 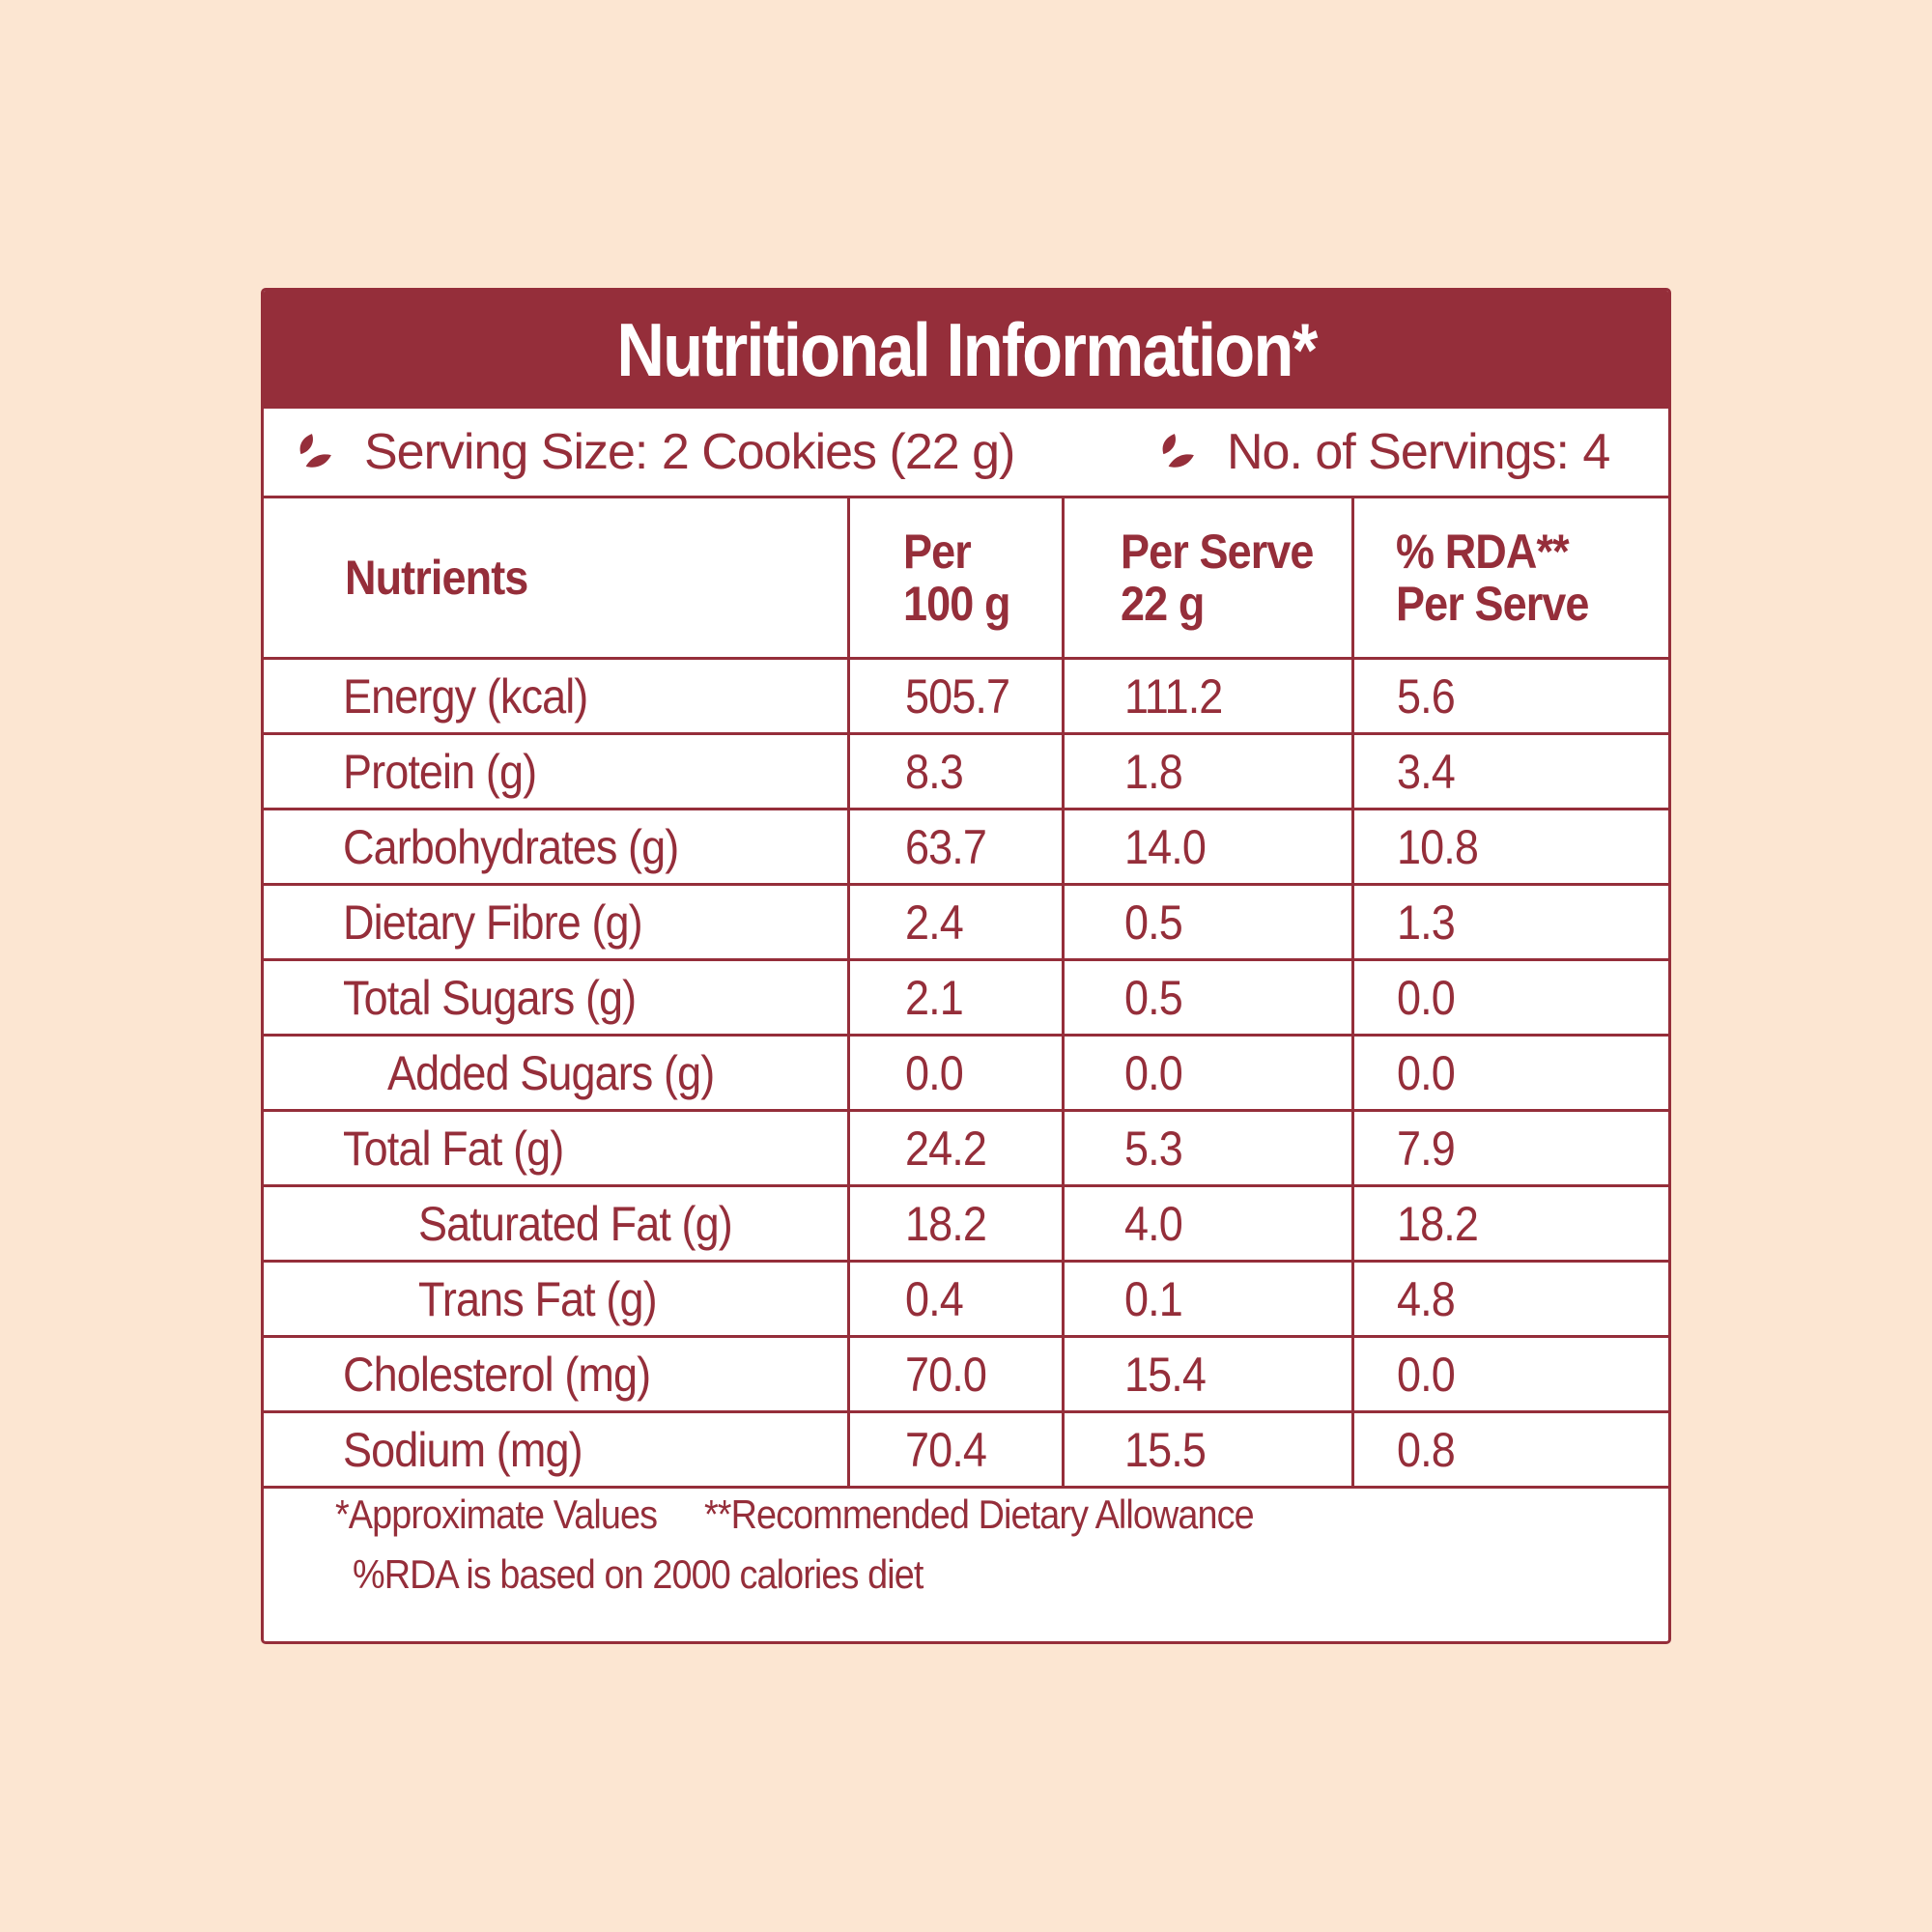 What do you see at coordinates (654, 452) in the screenshot?
I see `serving-size: Serving Size: 2 Cookies (22 g)` at bounding box center [654, 452].